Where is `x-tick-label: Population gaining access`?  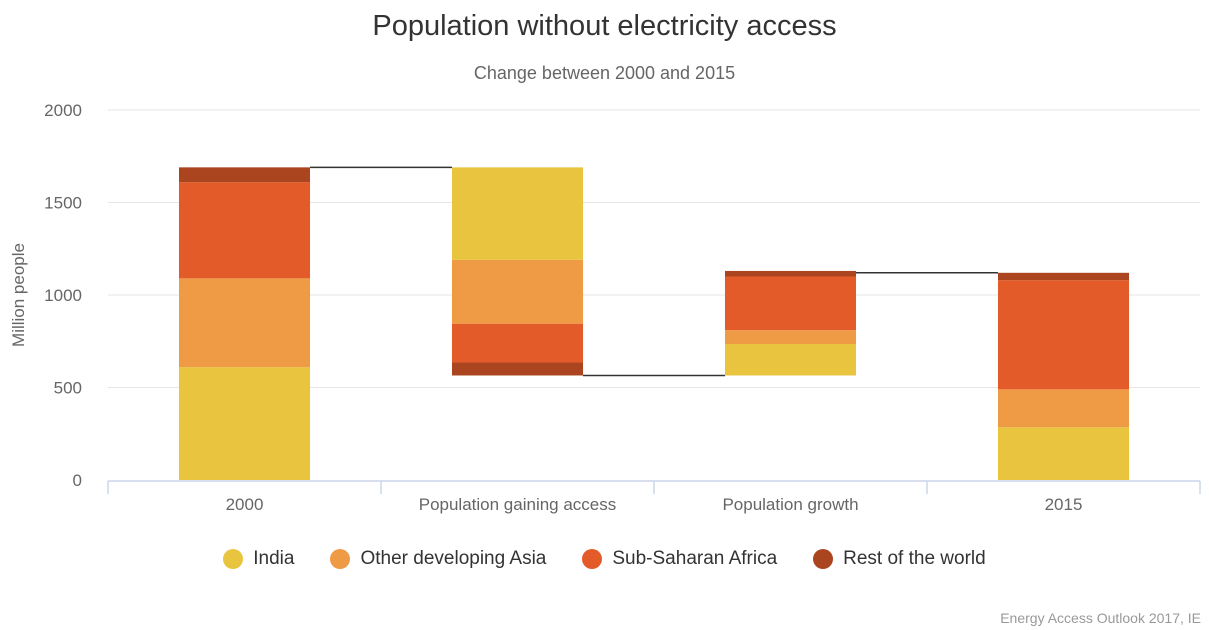 x-tick-label: Population gaining access is located at coordinates (518, 504).